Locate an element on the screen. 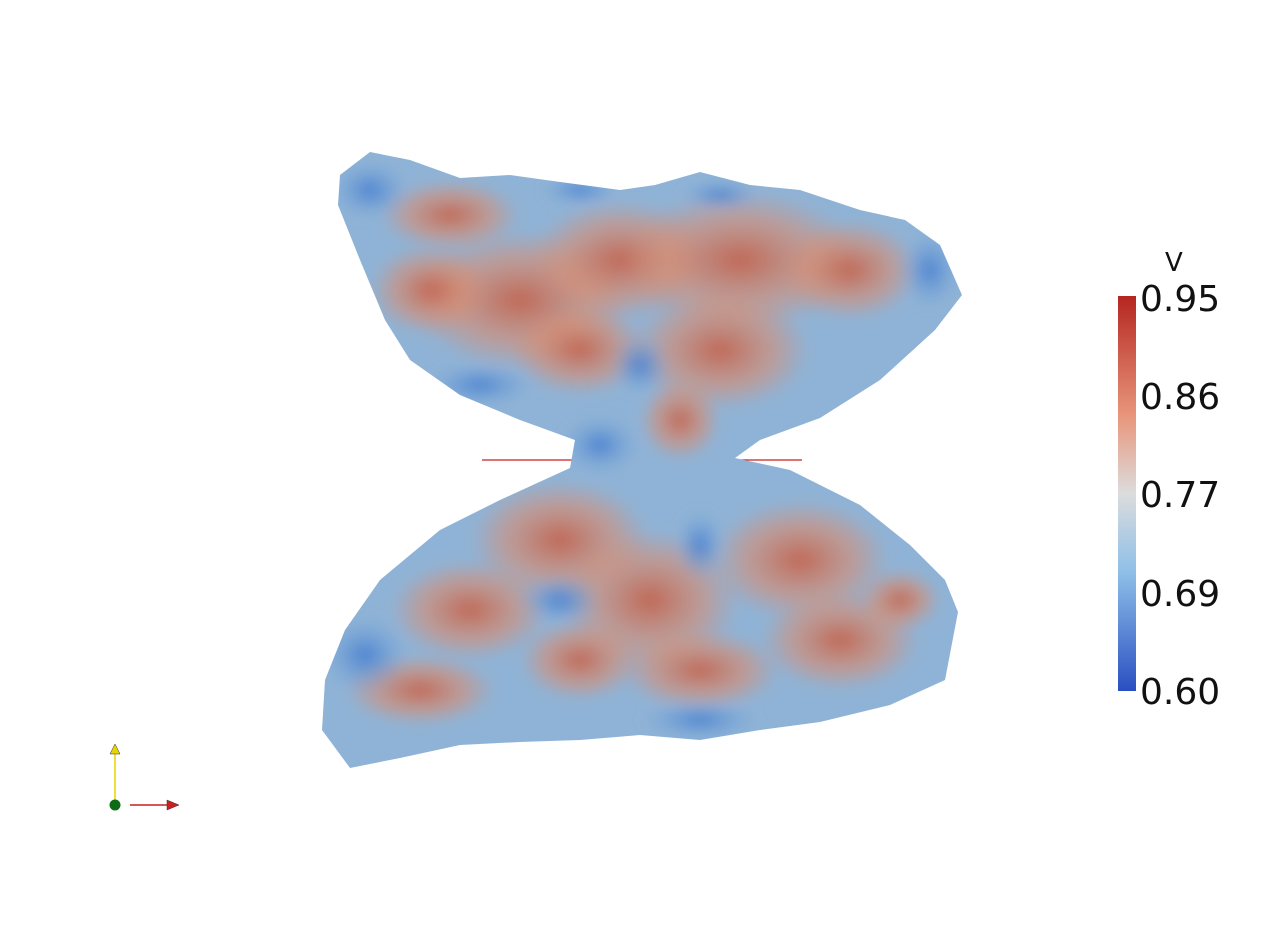 This screenshot has height=925, width=1286. colorbar-label-min: 0.60 is located at coordinates (1180, 692).